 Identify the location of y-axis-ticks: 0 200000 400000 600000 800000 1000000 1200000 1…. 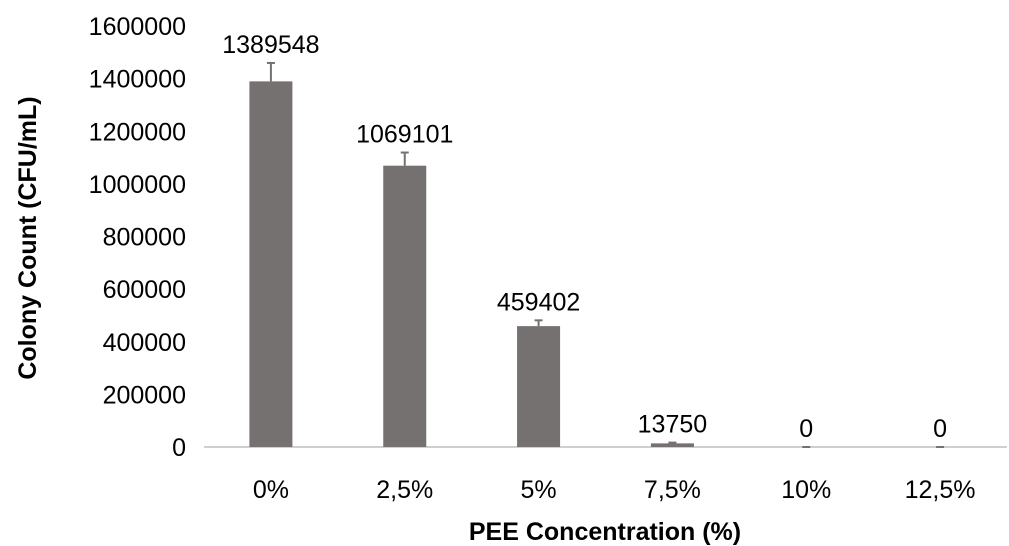
(137, 237).